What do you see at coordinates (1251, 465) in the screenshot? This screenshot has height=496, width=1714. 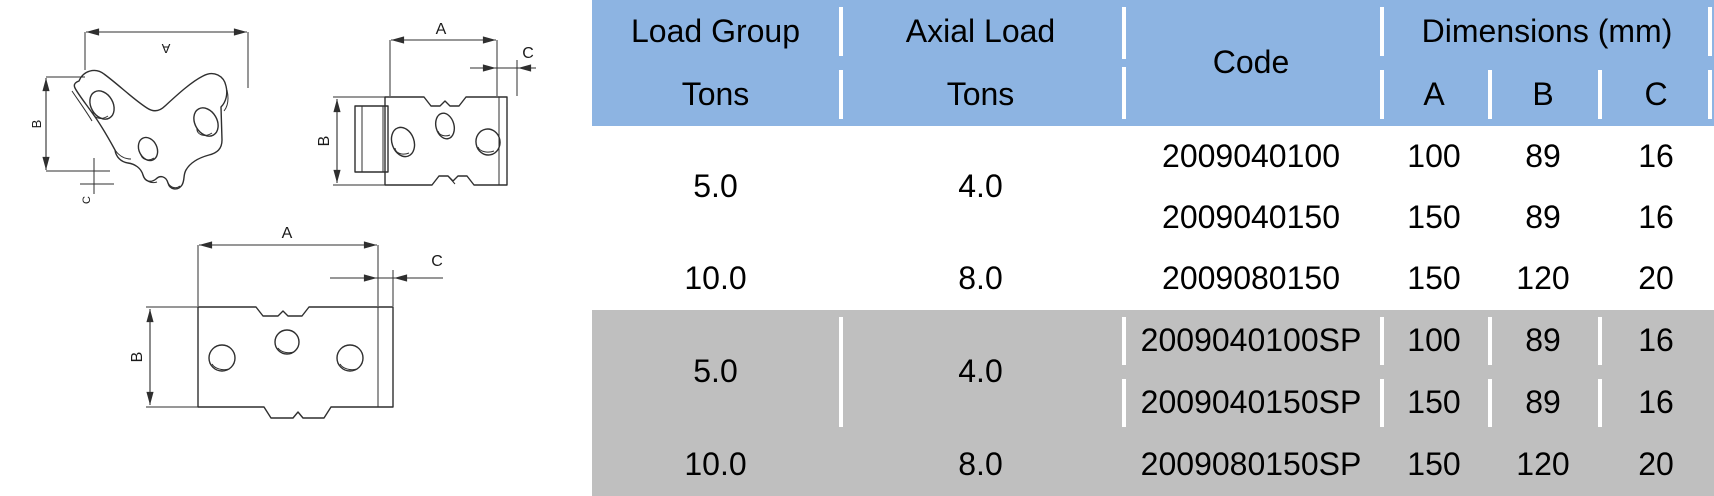 I see `cell-code: 2009080150SP` at bounding box center [1251, 465].